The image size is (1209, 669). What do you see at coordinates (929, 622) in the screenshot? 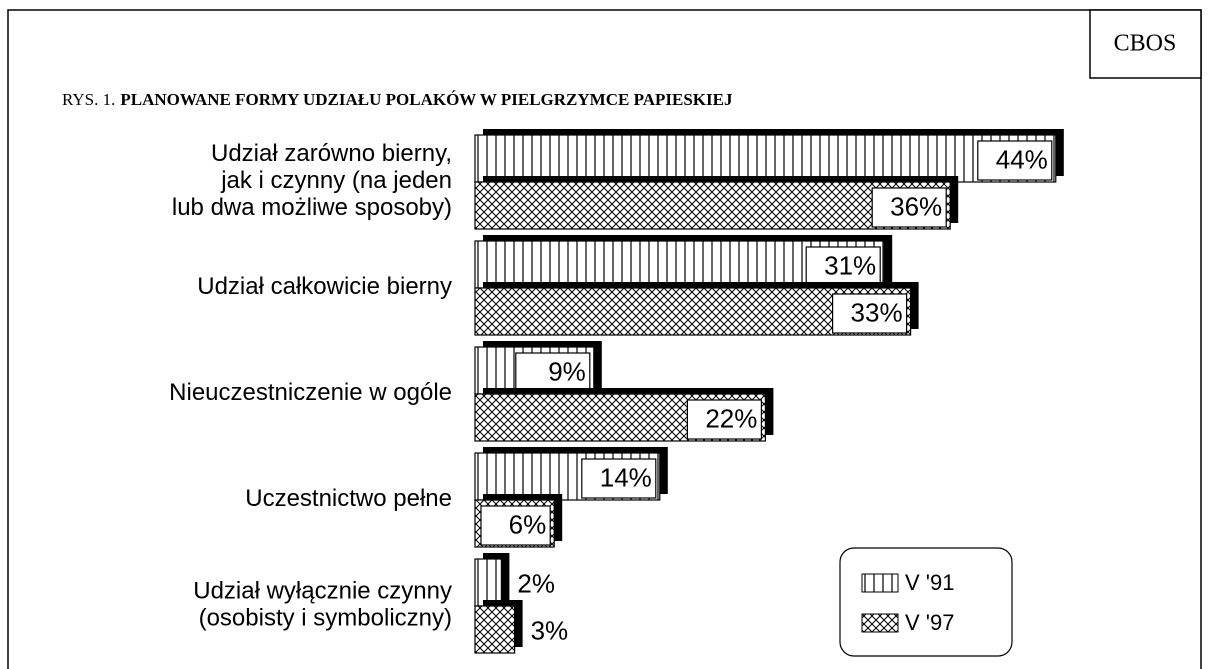
I see `legend-label: V '97` at bounding box center [929, 622].